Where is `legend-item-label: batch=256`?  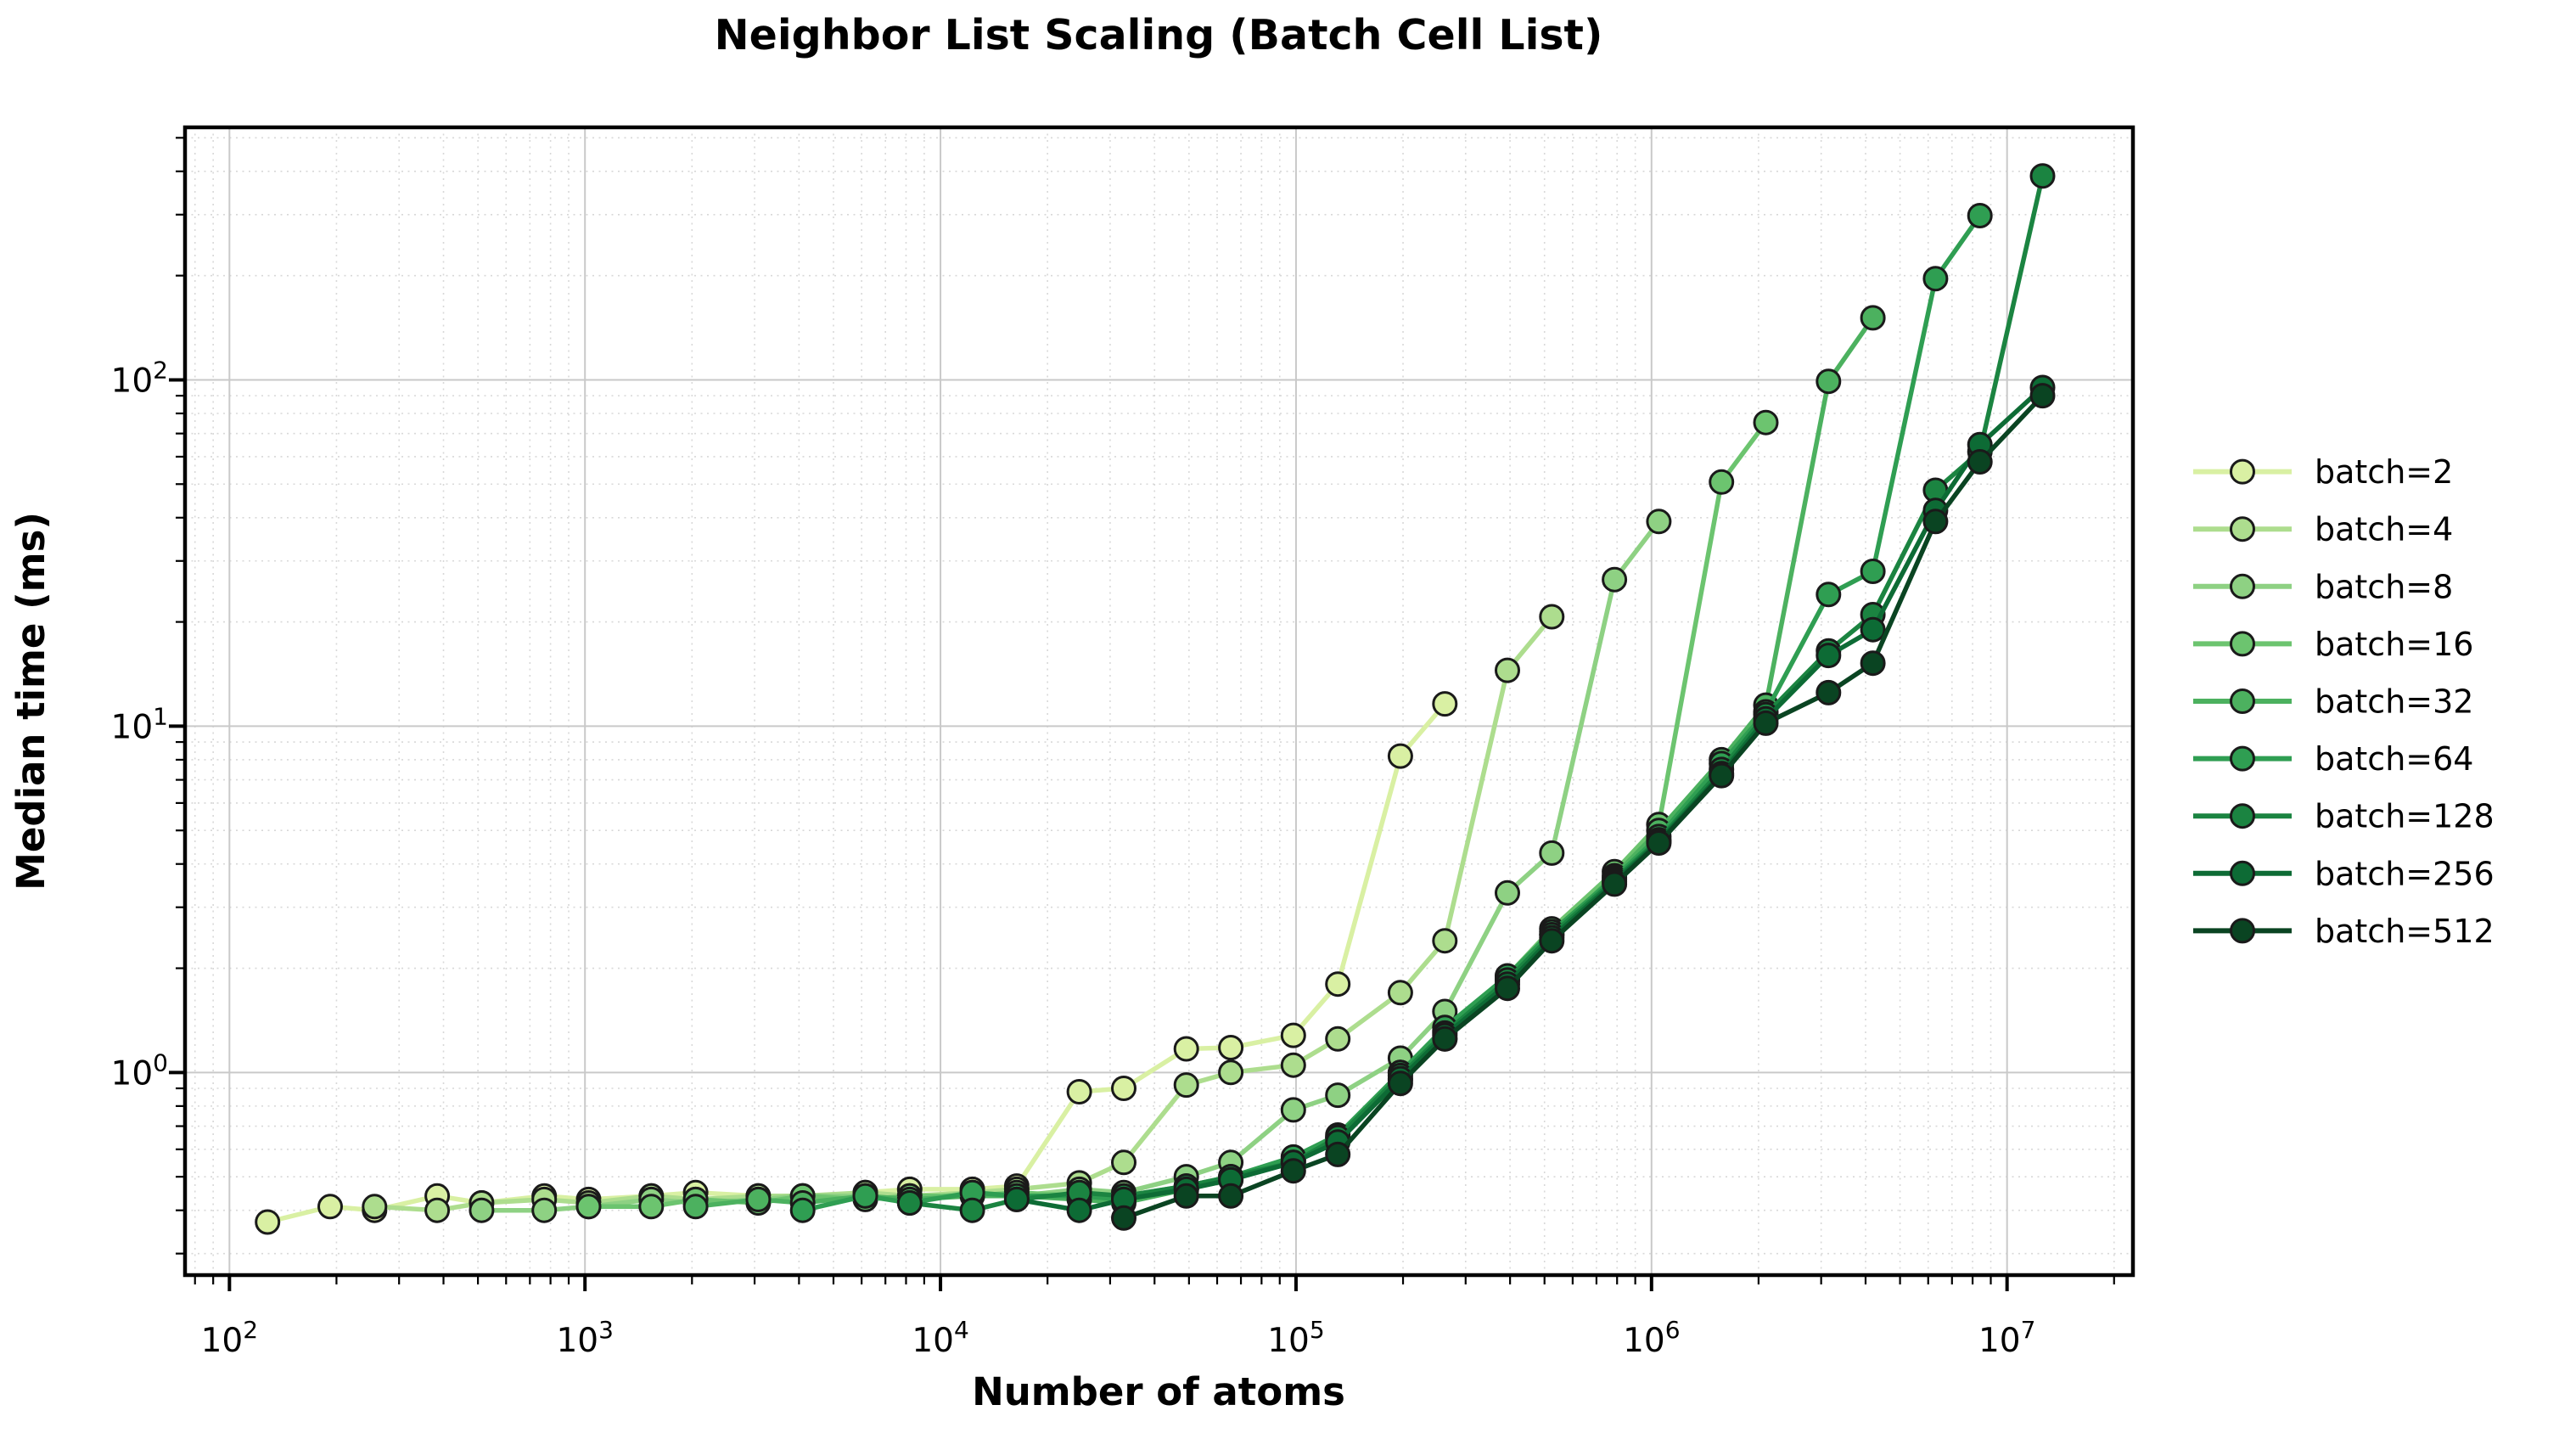
legend-item-label: batch=256 is located at coordinates (2405, 874).